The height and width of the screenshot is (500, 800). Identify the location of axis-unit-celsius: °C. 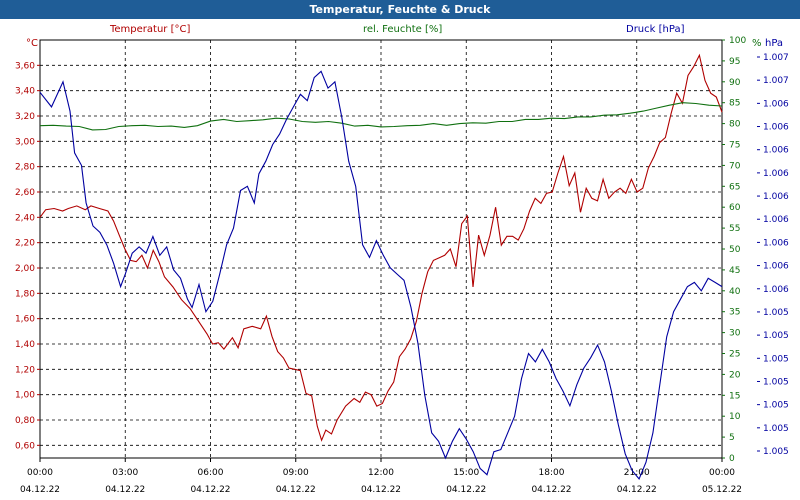
(32, 43).